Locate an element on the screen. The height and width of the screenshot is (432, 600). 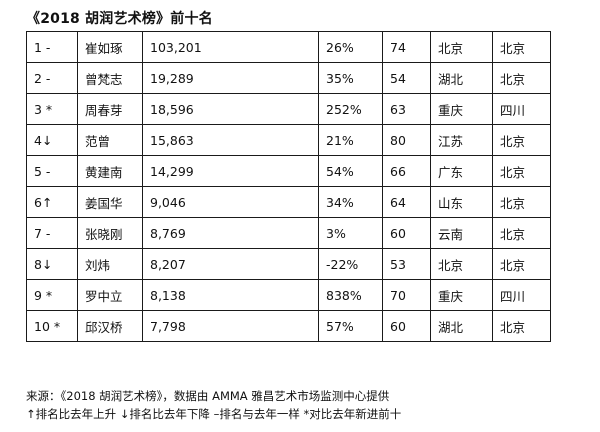
birthplace-cell: 江苏 is located at coordinates (461, 140).